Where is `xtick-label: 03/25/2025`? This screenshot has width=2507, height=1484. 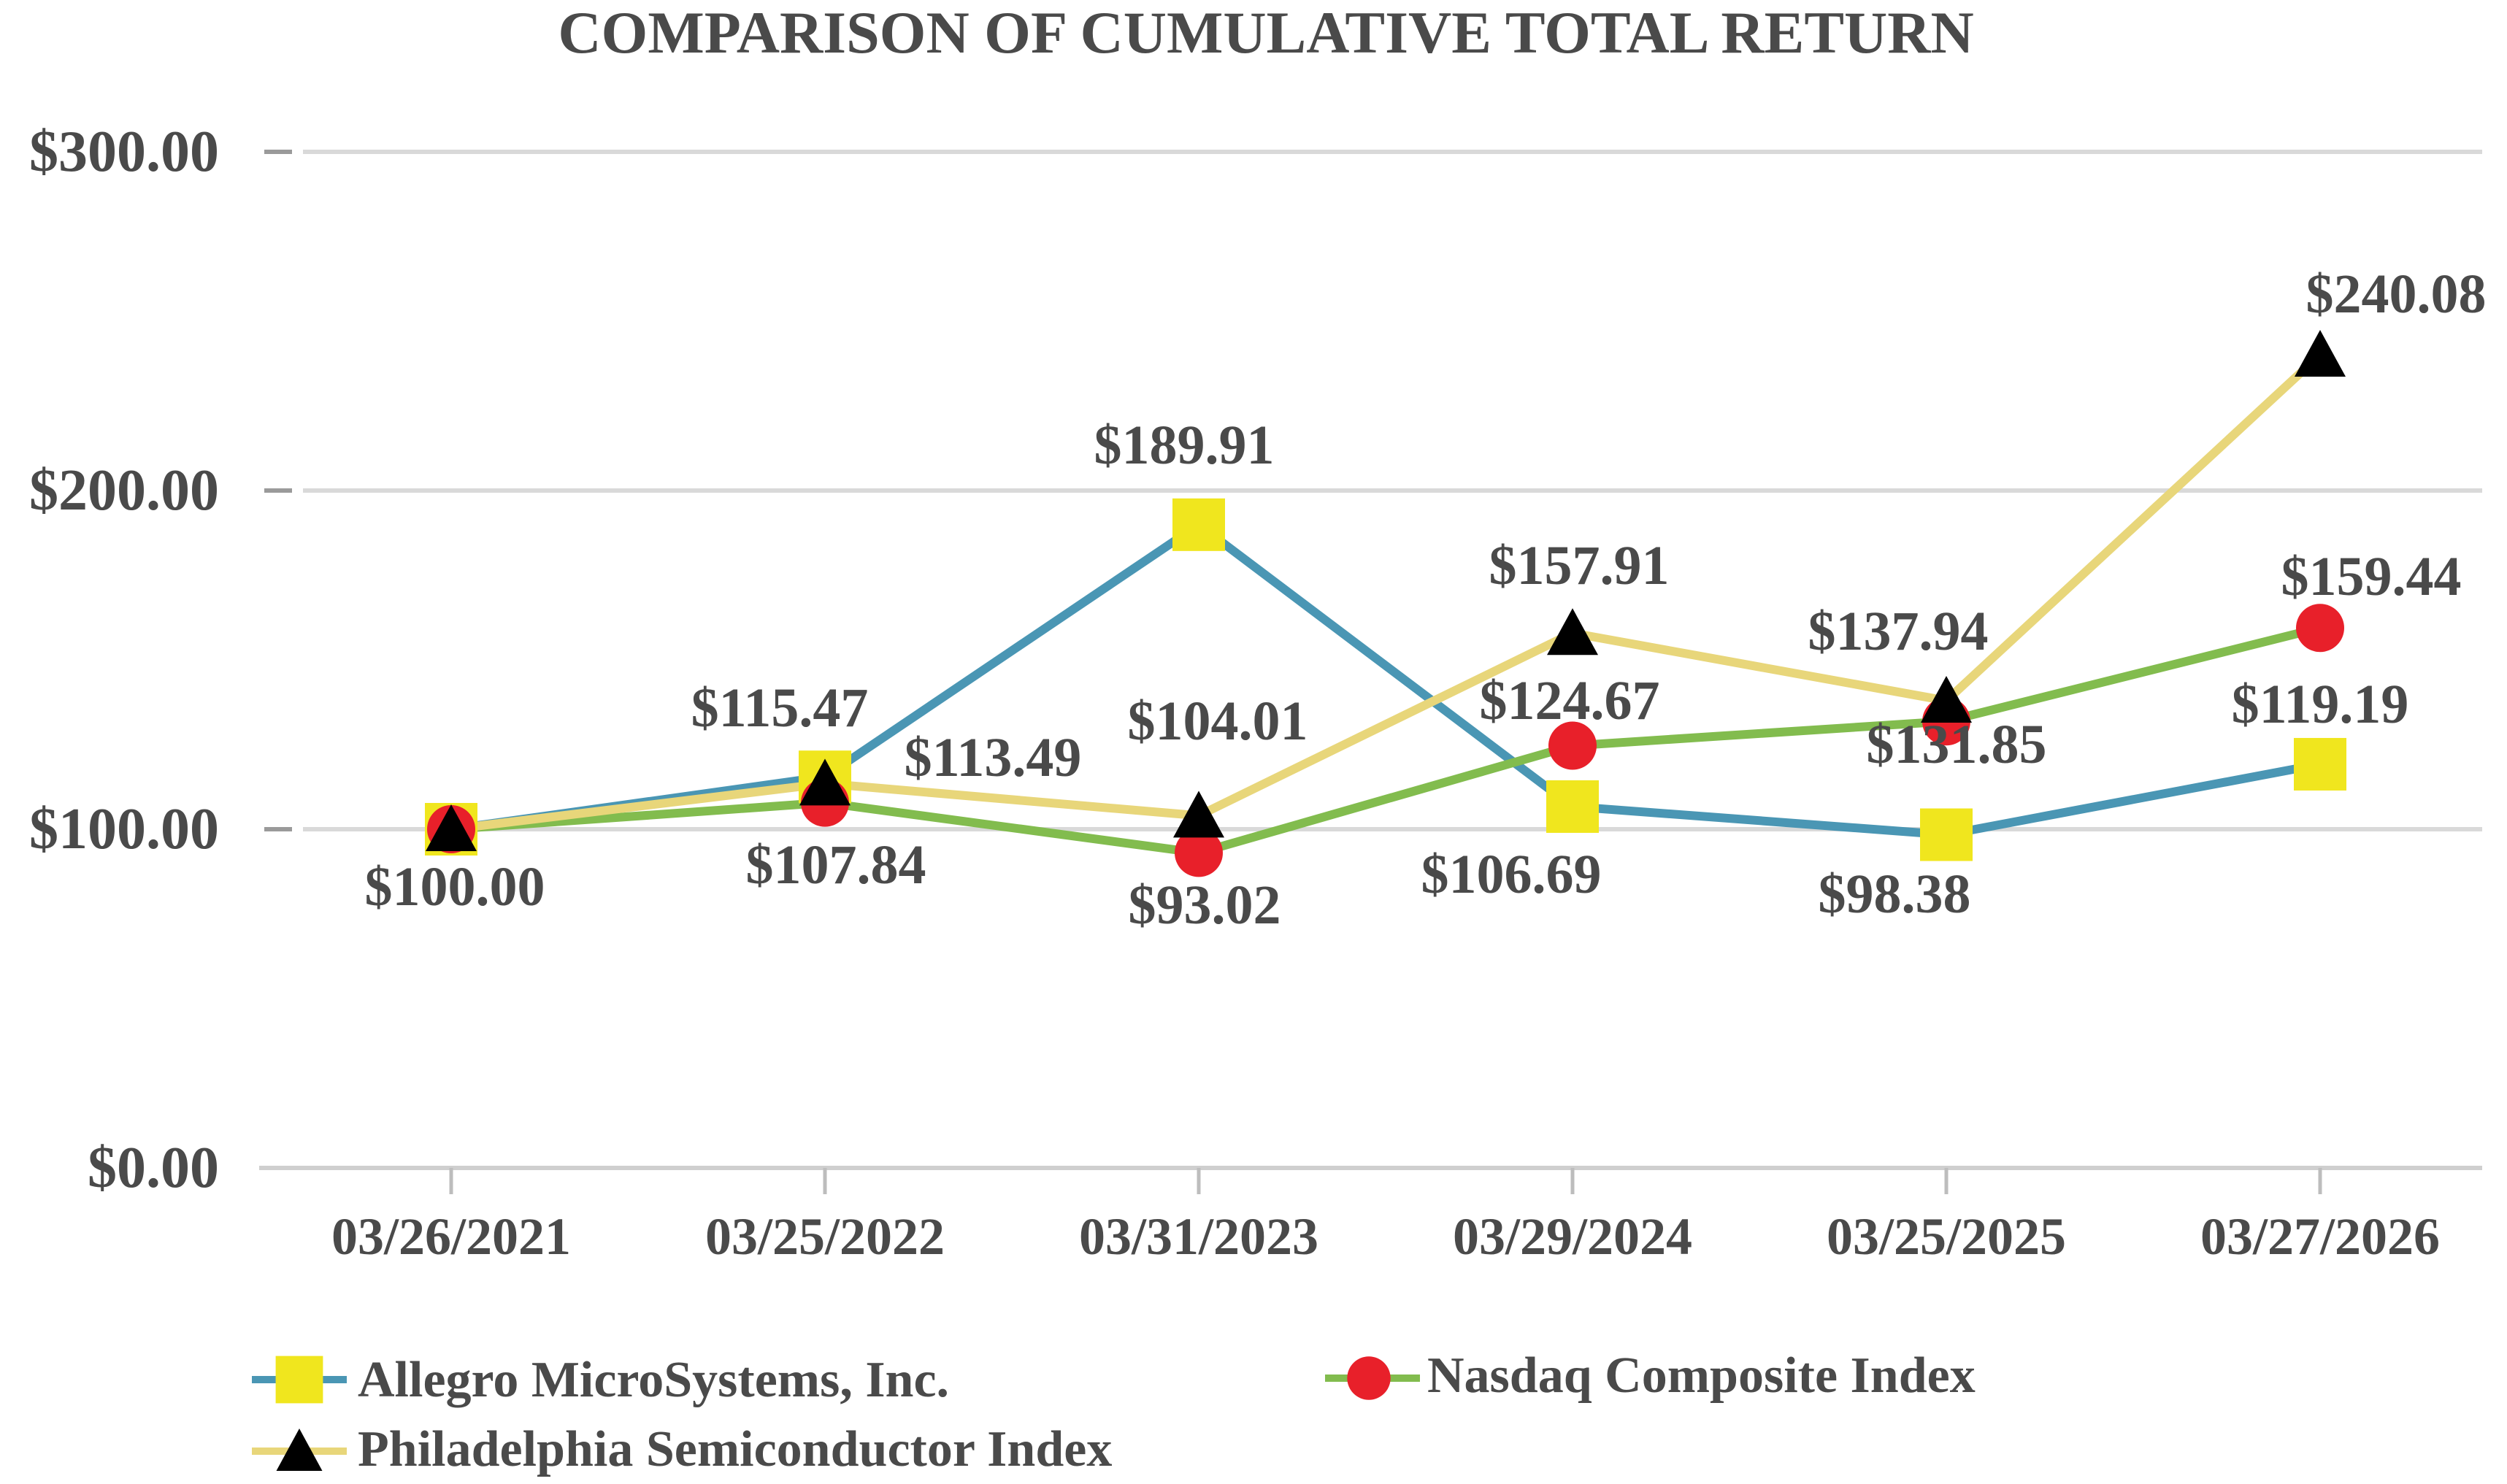
xtick-label: 03/25/2025 is located at coordinates (1947, 1236).